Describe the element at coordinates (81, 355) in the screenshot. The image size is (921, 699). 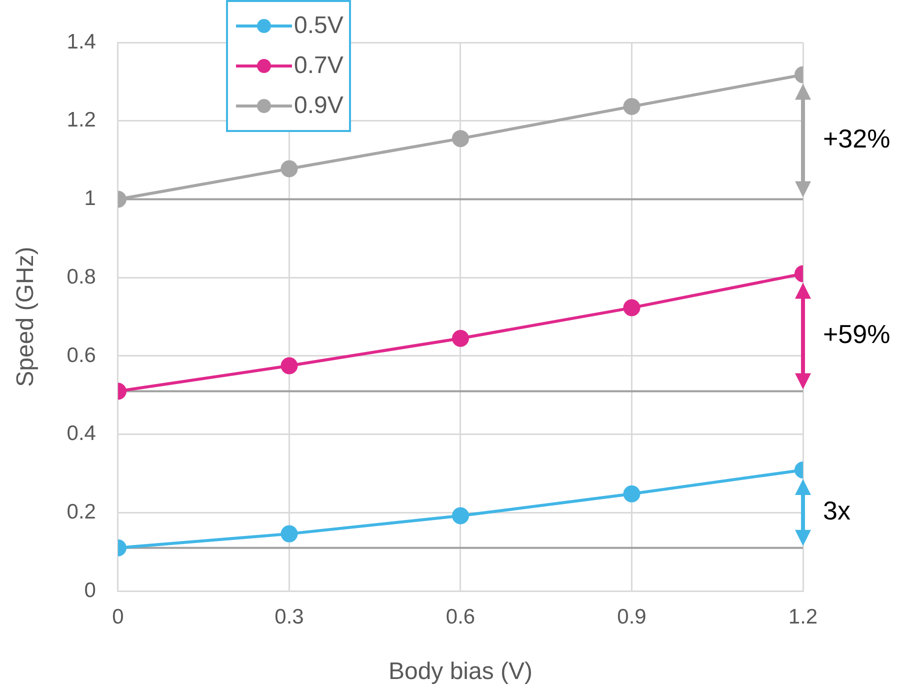
I see `y-tick-label: 0.6` at that location.